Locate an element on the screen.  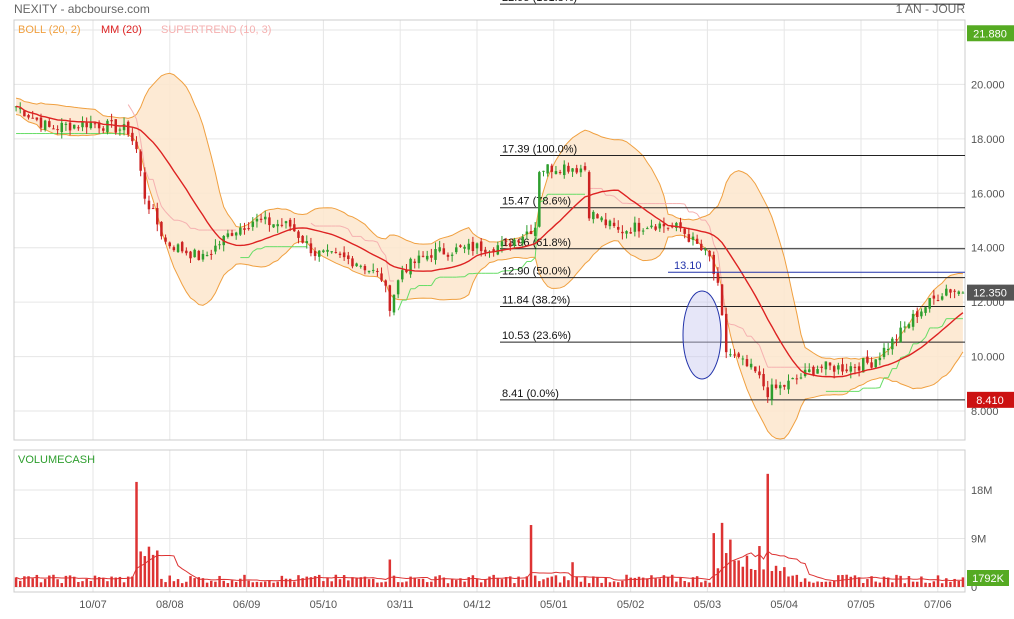
period-label: 1 AN - JOUR is located at coordinates (931, 9).